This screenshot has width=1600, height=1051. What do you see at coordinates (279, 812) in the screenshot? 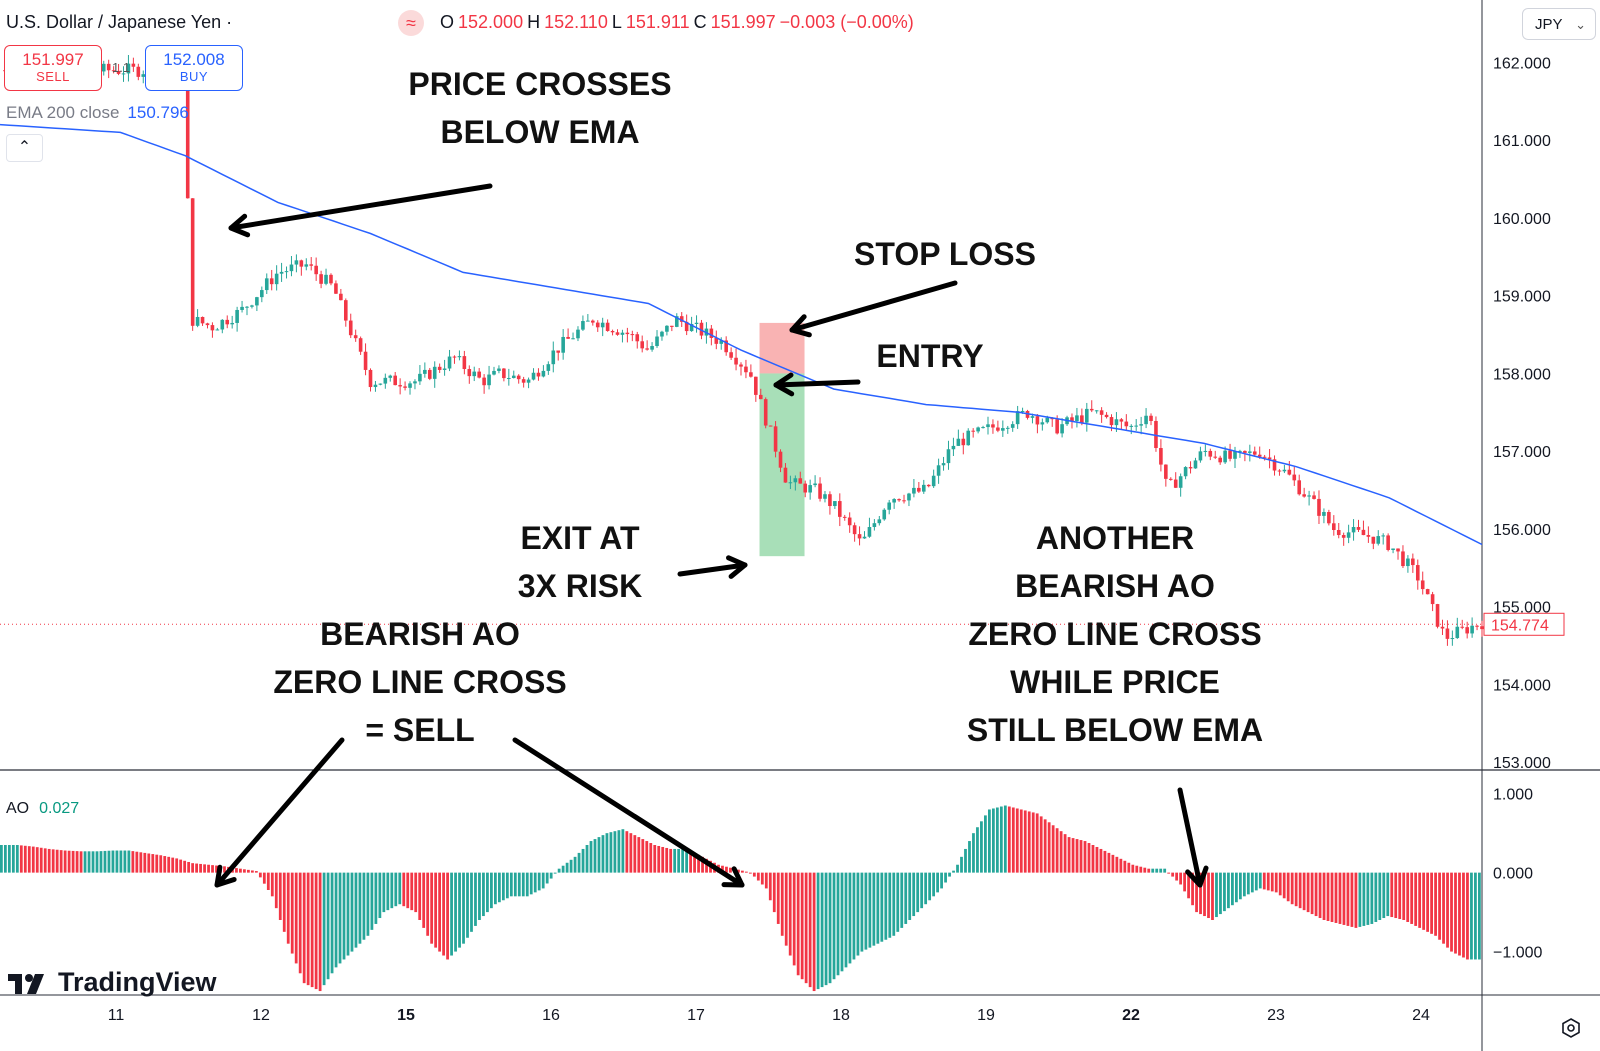
I see `arrow-ao-cross-left` at bounding box center [279, 812].